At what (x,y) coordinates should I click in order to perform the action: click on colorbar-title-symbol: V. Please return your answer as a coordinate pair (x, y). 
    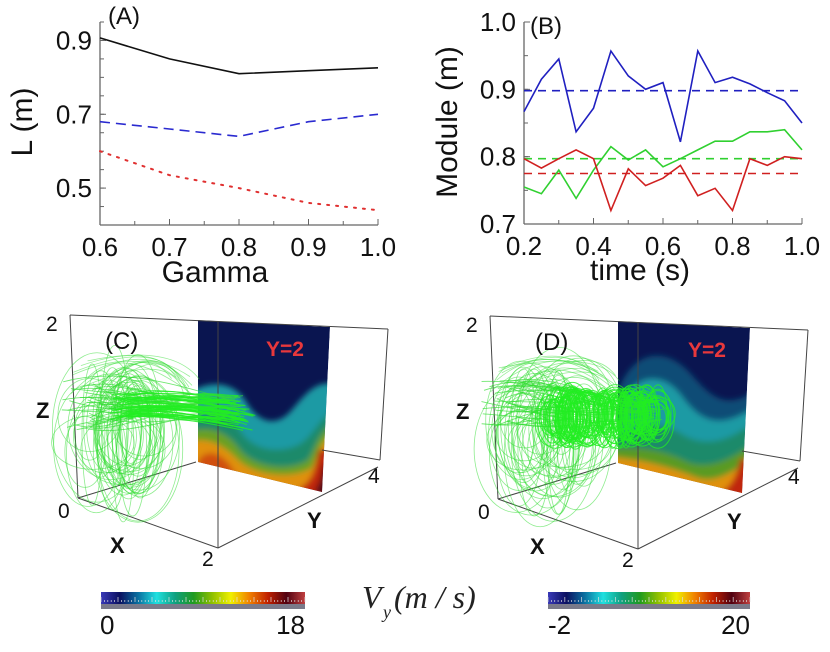
    Looking at the image, I should click on (373, 597).